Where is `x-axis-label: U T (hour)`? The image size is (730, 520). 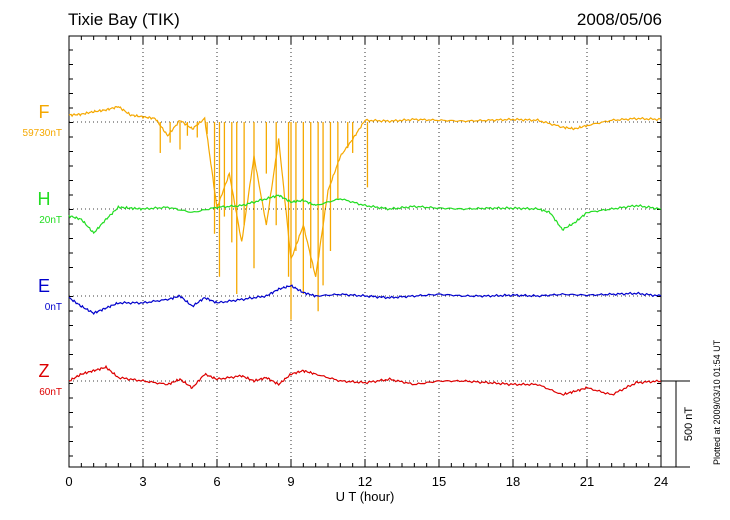 x-axis-label: U T (hour) is located at coordinates (365, 496).